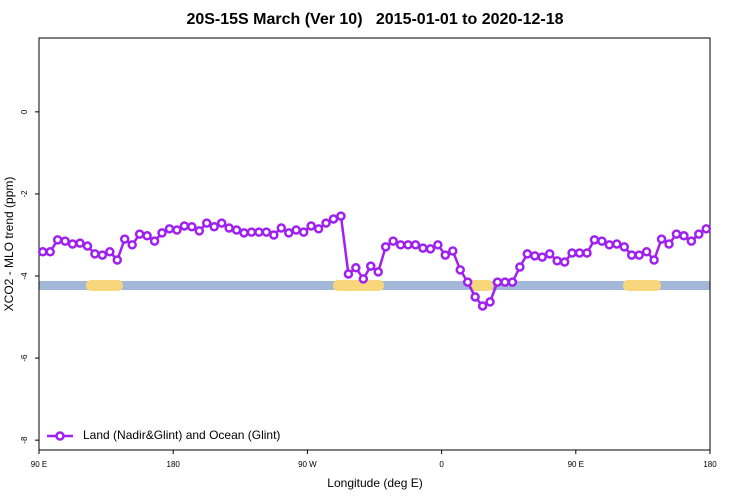  What do you see at coordinates (307, 464) in the screenshot?
I see `x-tick-label: 90 W` at bounding box center [307, 464].